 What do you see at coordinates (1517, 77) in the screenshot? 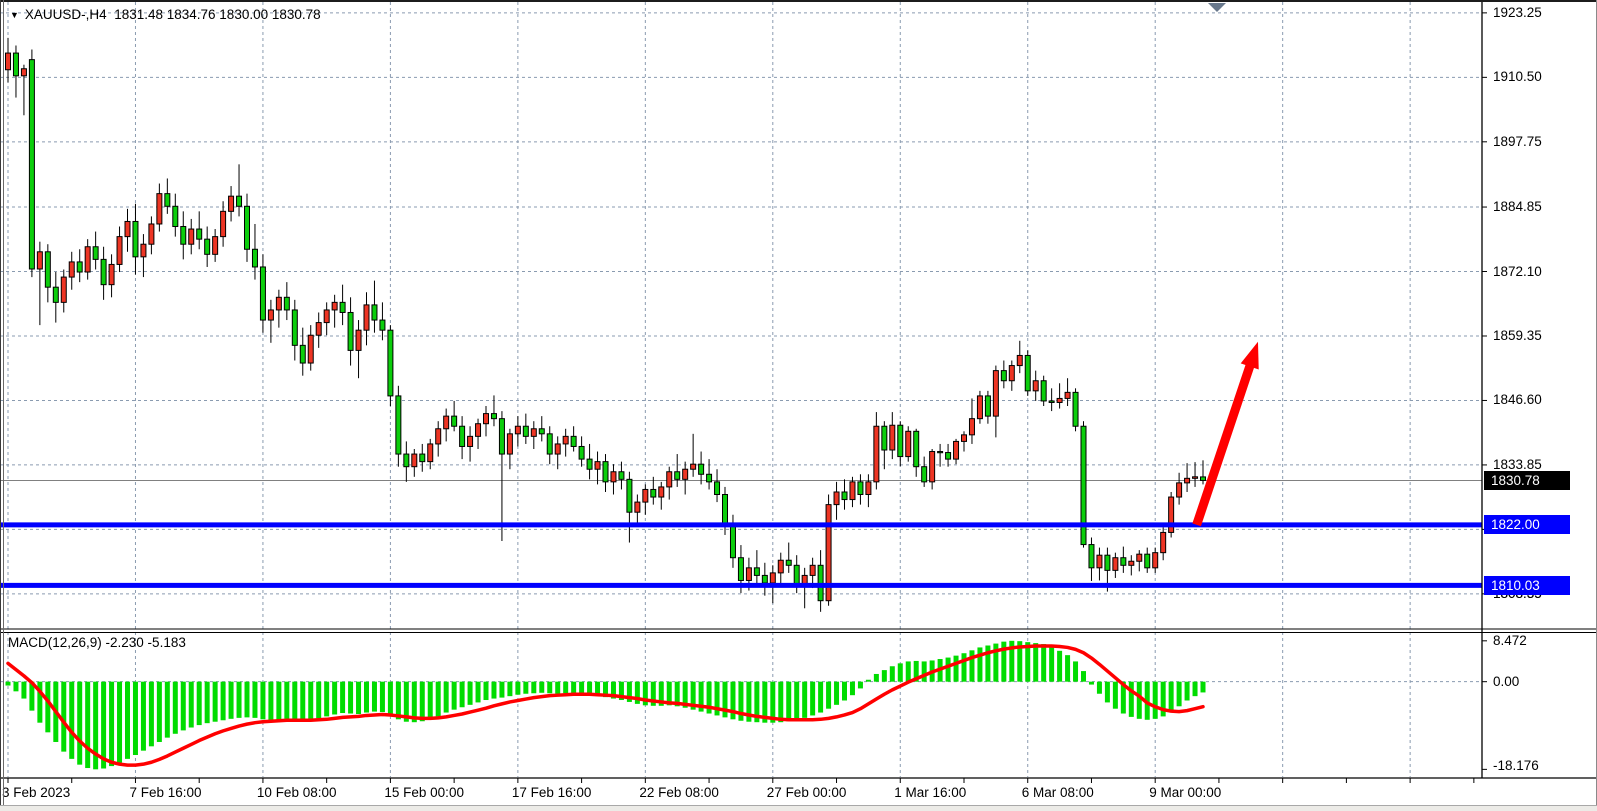
I see `price-axis-label: 1910.50` at bounding box center [1517, 77].